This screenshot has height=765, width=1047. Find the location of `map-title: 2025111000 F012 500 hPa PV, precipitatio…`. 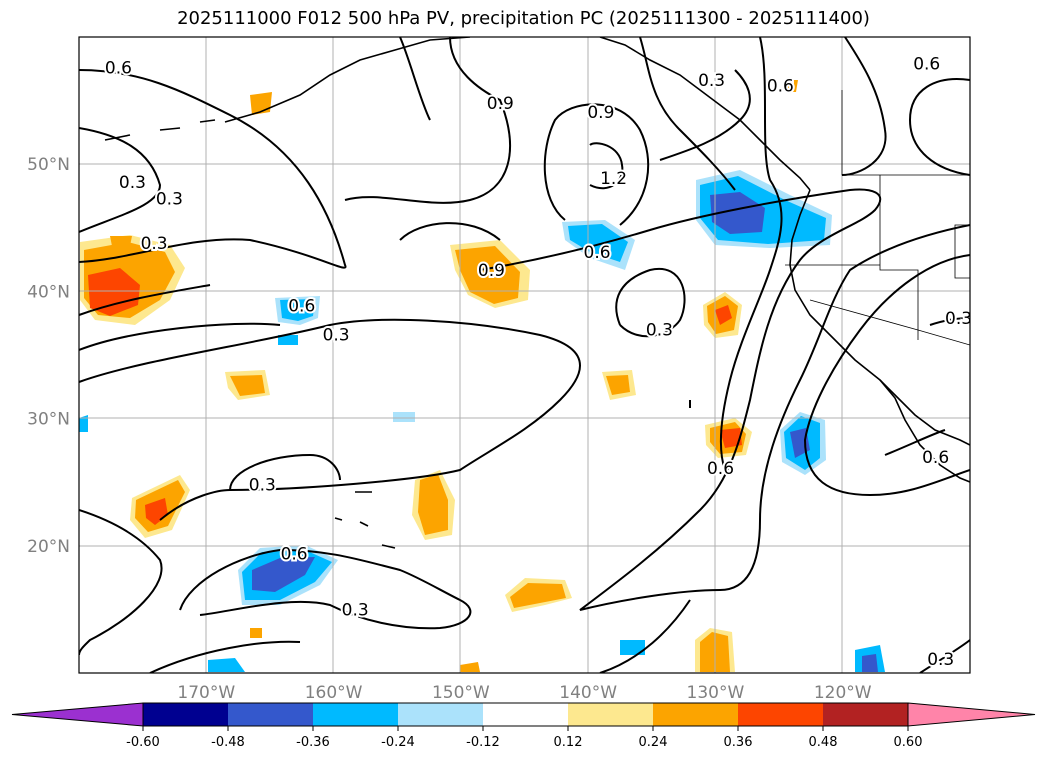

map-title: 2025111000 F012 500 hPa PV, precipitatio… is located at coordinates (523, 18).